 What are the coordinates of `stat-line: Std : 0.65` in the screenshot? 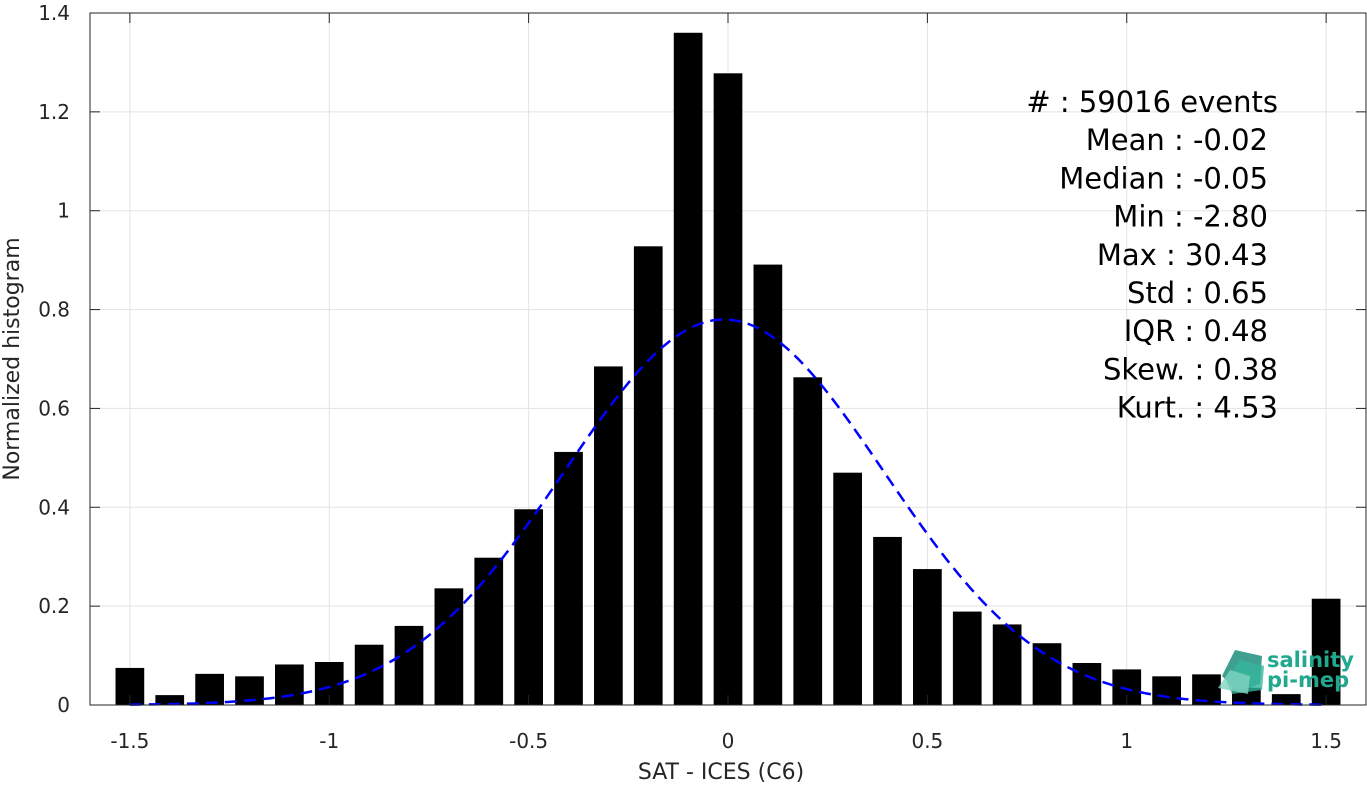 It's located at (1197, 293).